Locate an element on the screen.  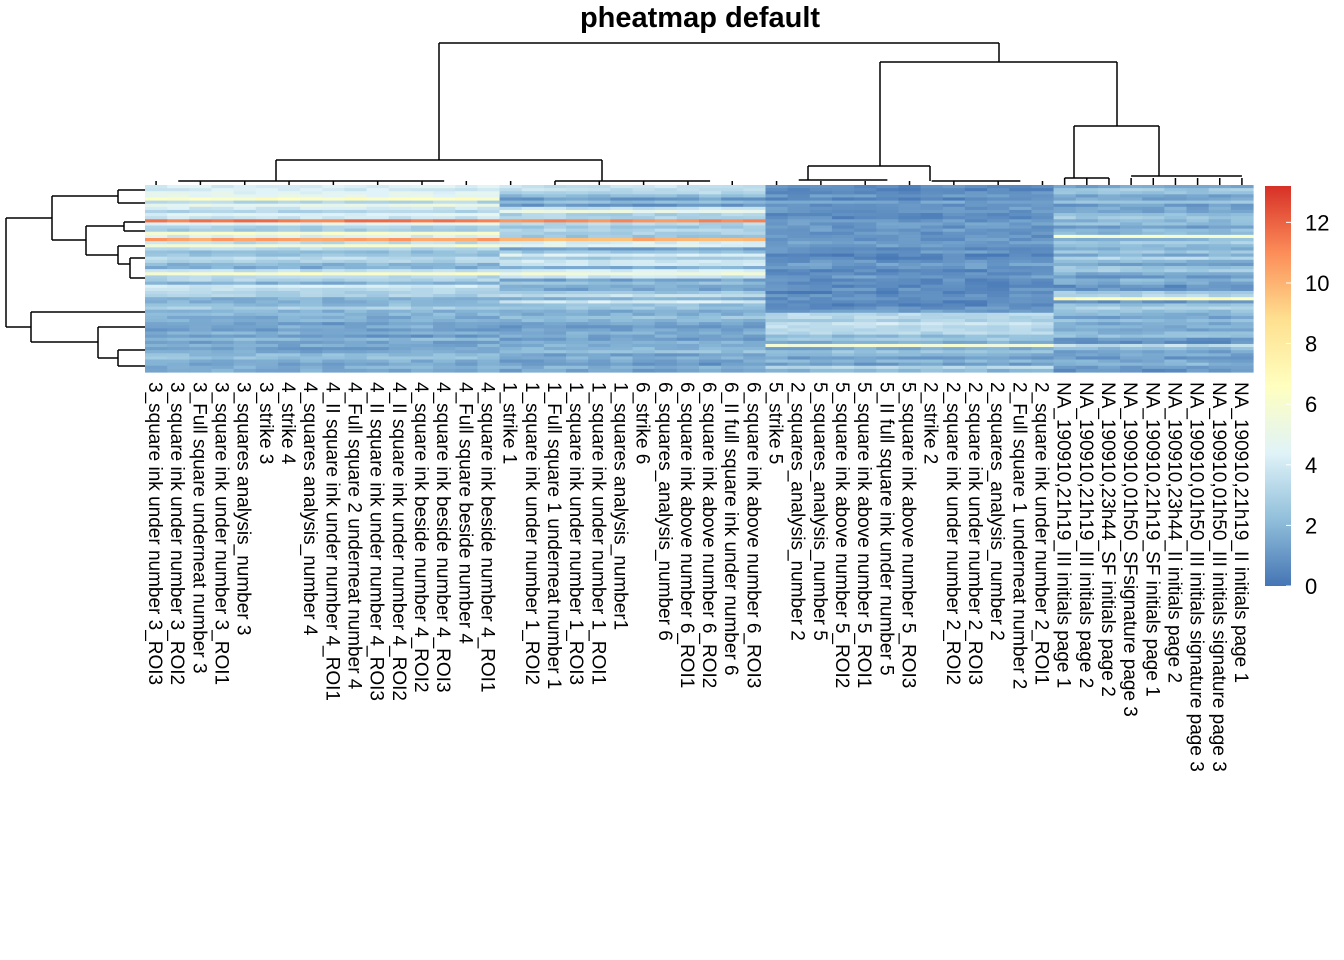
column-dendrogram is located at coordinates (699, 113).